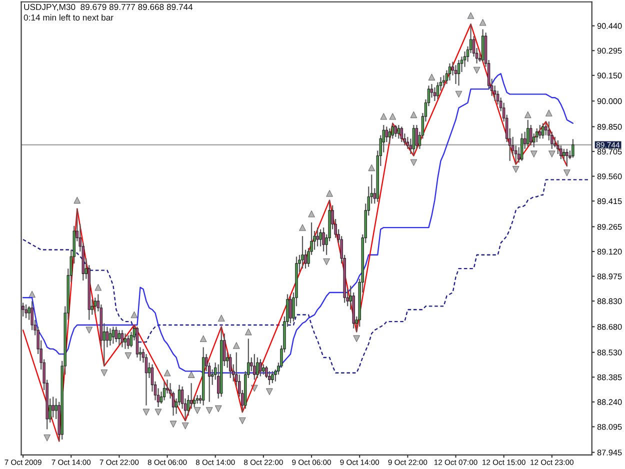 Image resolution: width=625 pixels, height=469 pixels. Describe the element at coordinates (609, 277) in the screenshot. I see `y-tick-label: 88.975` at that location.